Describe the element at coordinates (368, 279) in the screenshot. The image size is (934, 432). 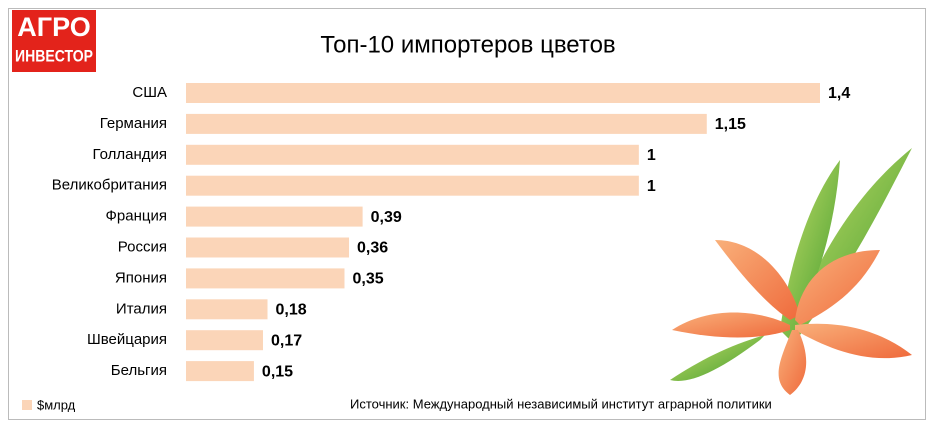
I see `data-label: 0,35` at that location.